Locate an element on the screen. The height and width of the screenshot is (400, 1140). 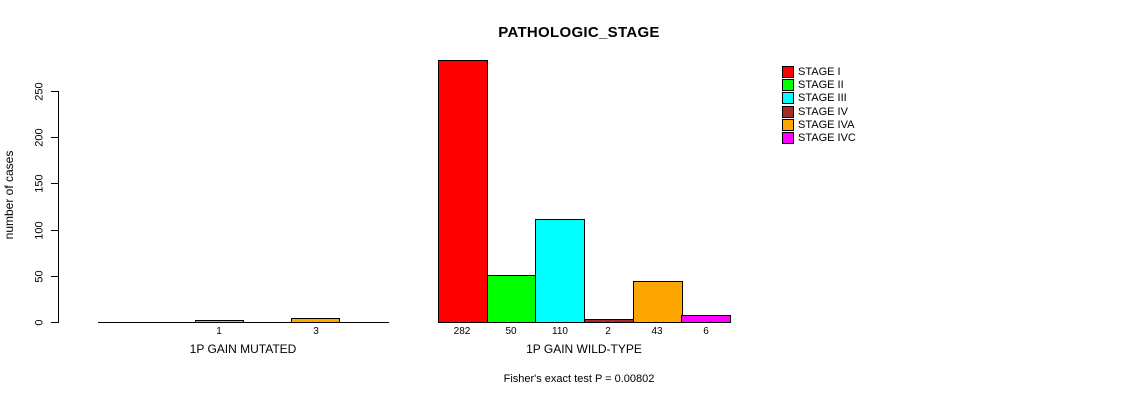
legend-swatch-stage-ivc is located at coordinates (788, 138).